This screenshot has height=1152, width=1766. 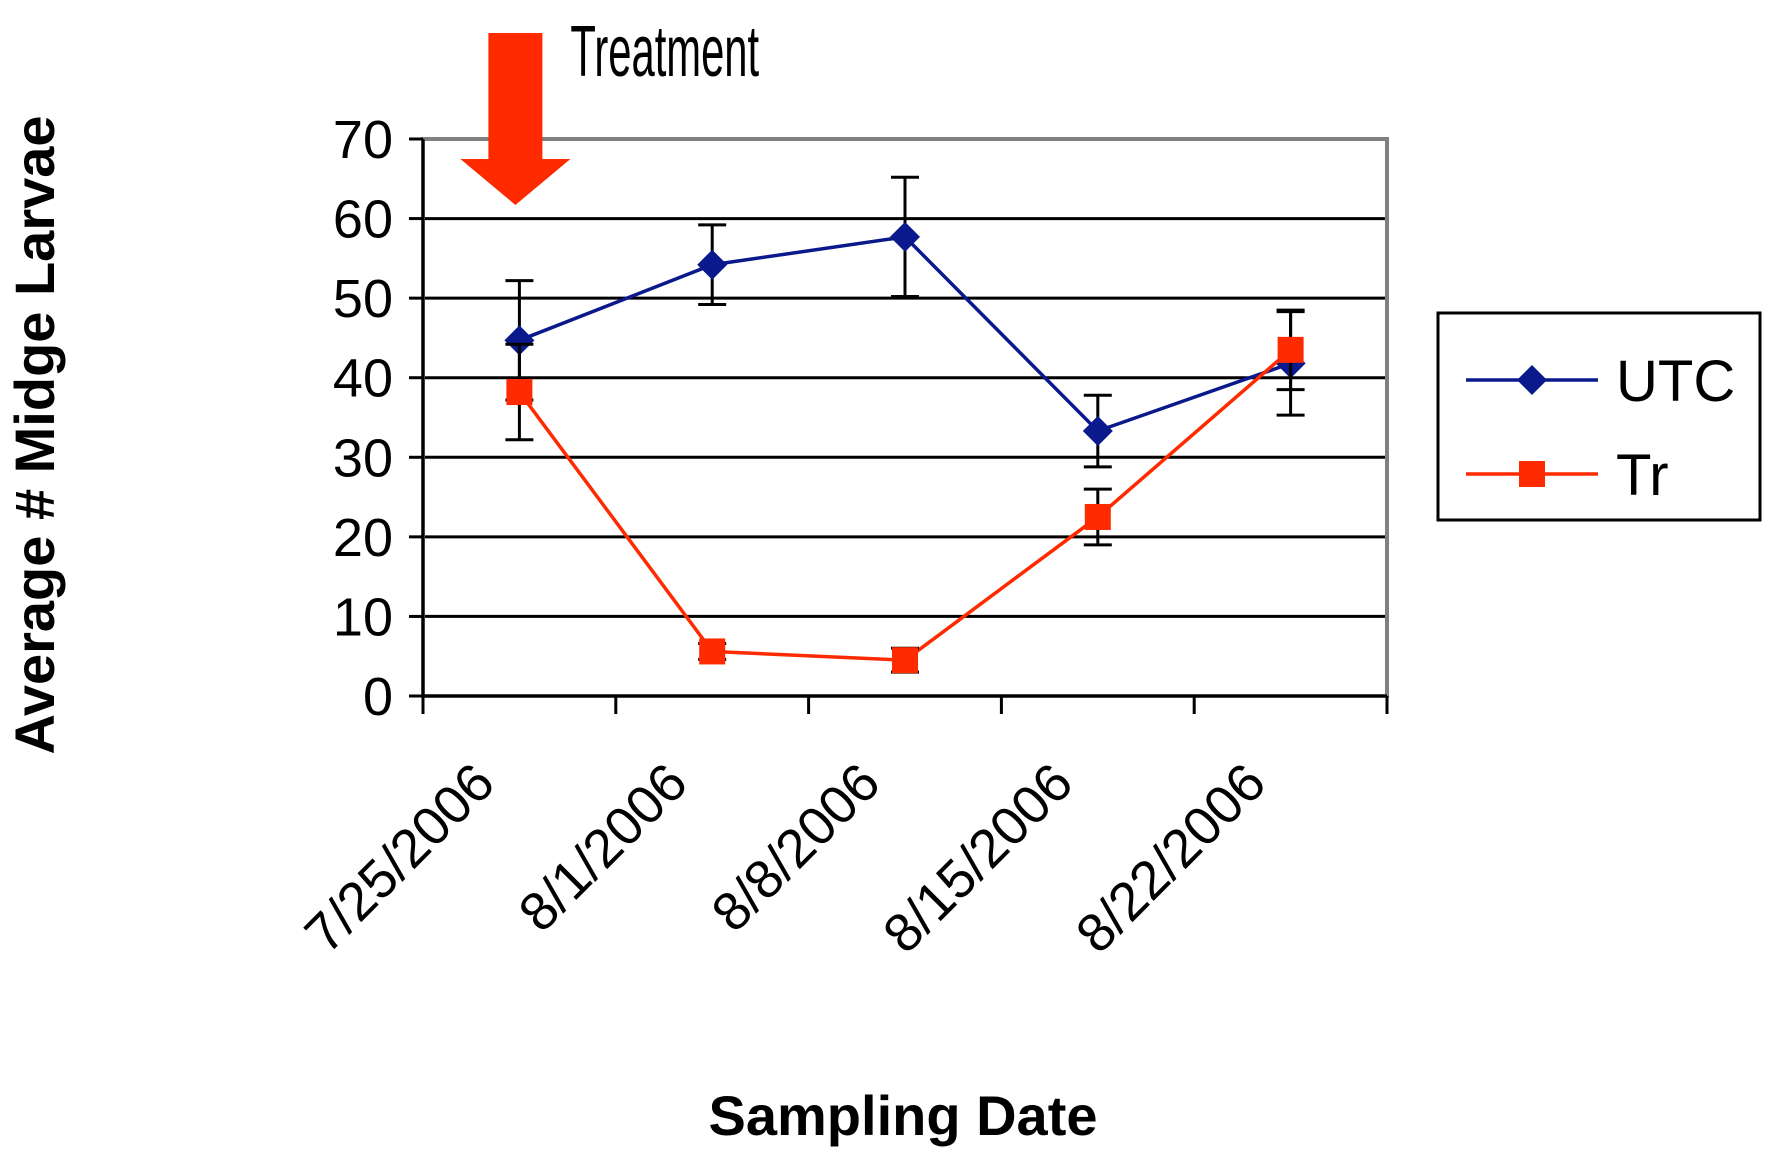 What do you see at coordinates (1675, 381) in the screenshot?
I see `legend-label: UTC` at bounding box center [1675, 381].